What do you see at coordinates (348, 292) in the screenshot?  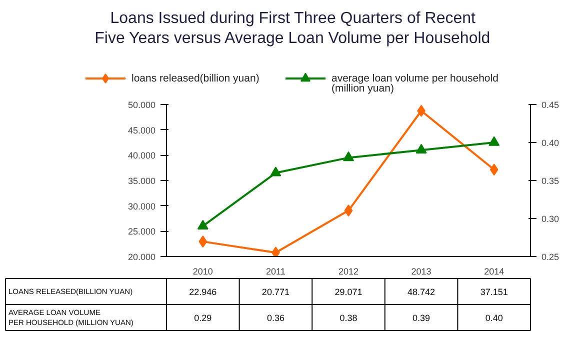 I see `data-label: 29.071` at bounding box center [348, 292].